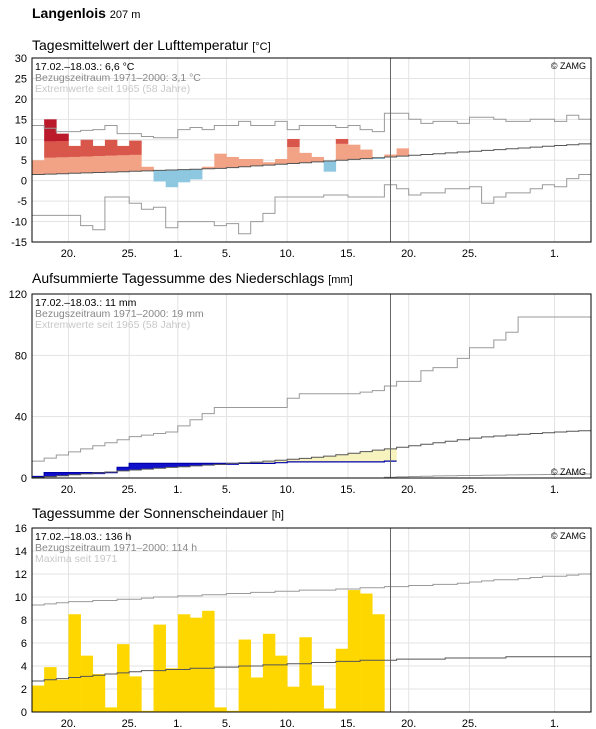 The image size is (596, 729). I want to click on temperature-bar-far-above, so click(50, 130).